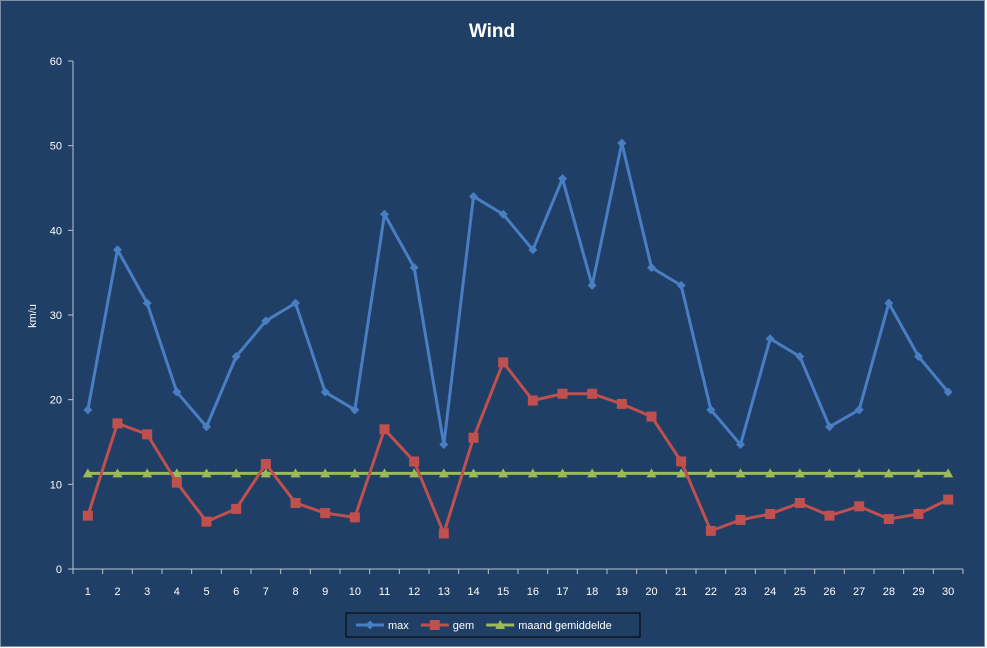 Image resolution: width=987 pixels, height=648 pixels. I want to click on y-axis: 0 10 20 30 40 50 60, so click(62, 316).